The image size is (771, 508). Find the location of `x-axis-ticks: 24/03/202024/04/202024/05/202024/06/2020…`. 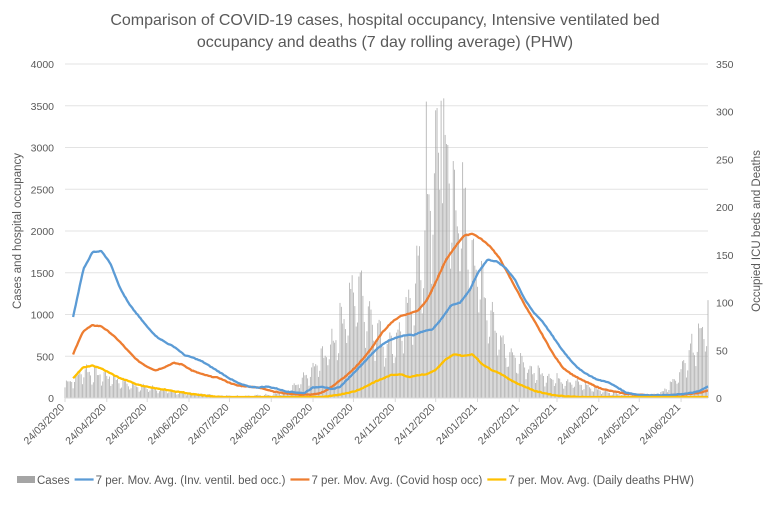

x-axis-ticks: 24/03/202024/04/202024/05/202024/06/2020… is located at coordinates (352, 422).